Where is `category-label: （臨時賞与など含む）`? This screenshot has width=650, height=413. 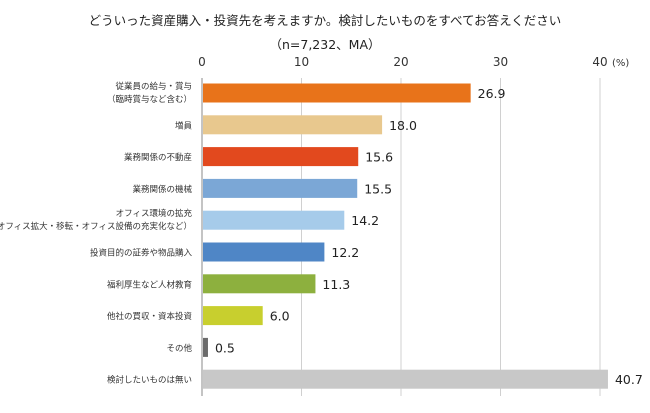 category-label: （臨時賞与など含む） is located at coordinates (149, 99).